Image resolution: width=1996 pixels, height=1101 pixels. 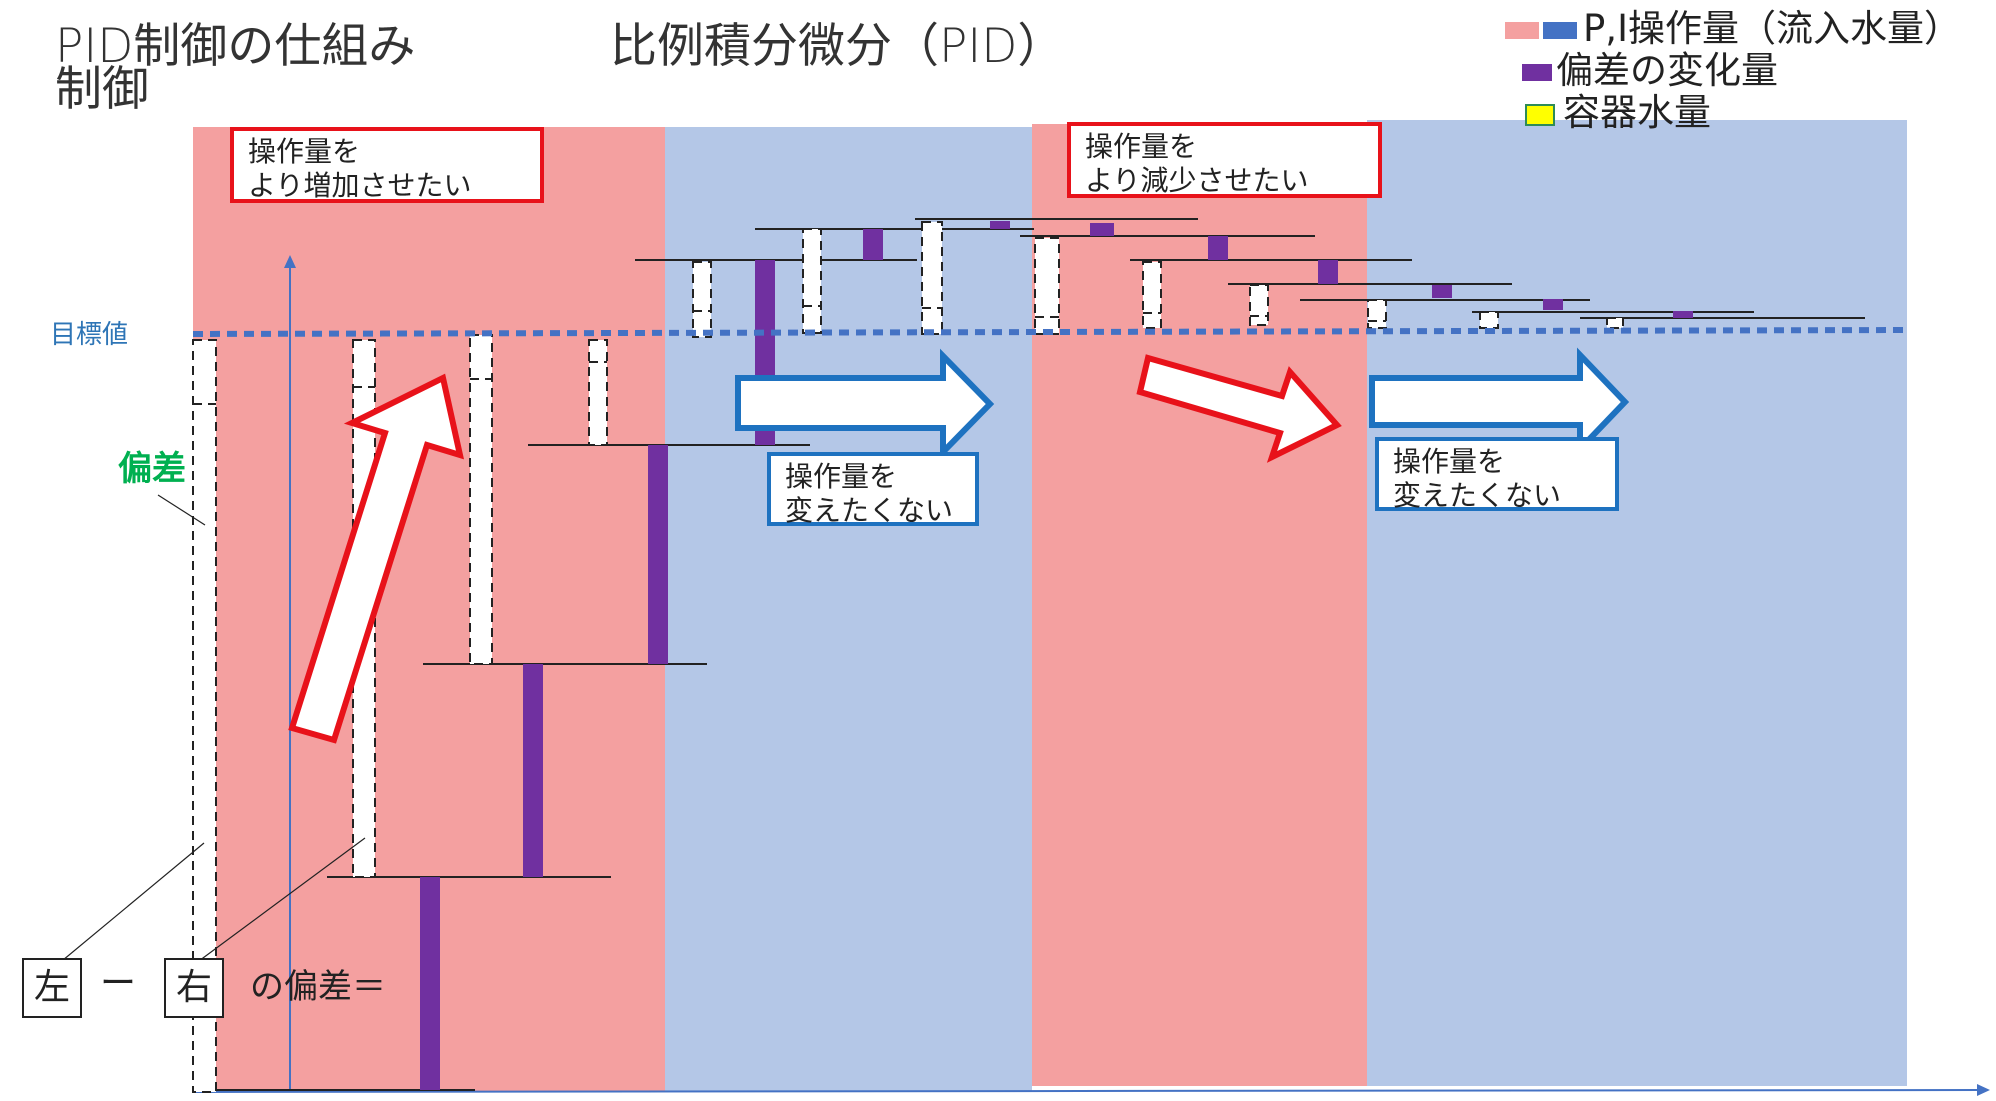 I want to click on legend-swatch-blue, so click(x=1560, y=30).